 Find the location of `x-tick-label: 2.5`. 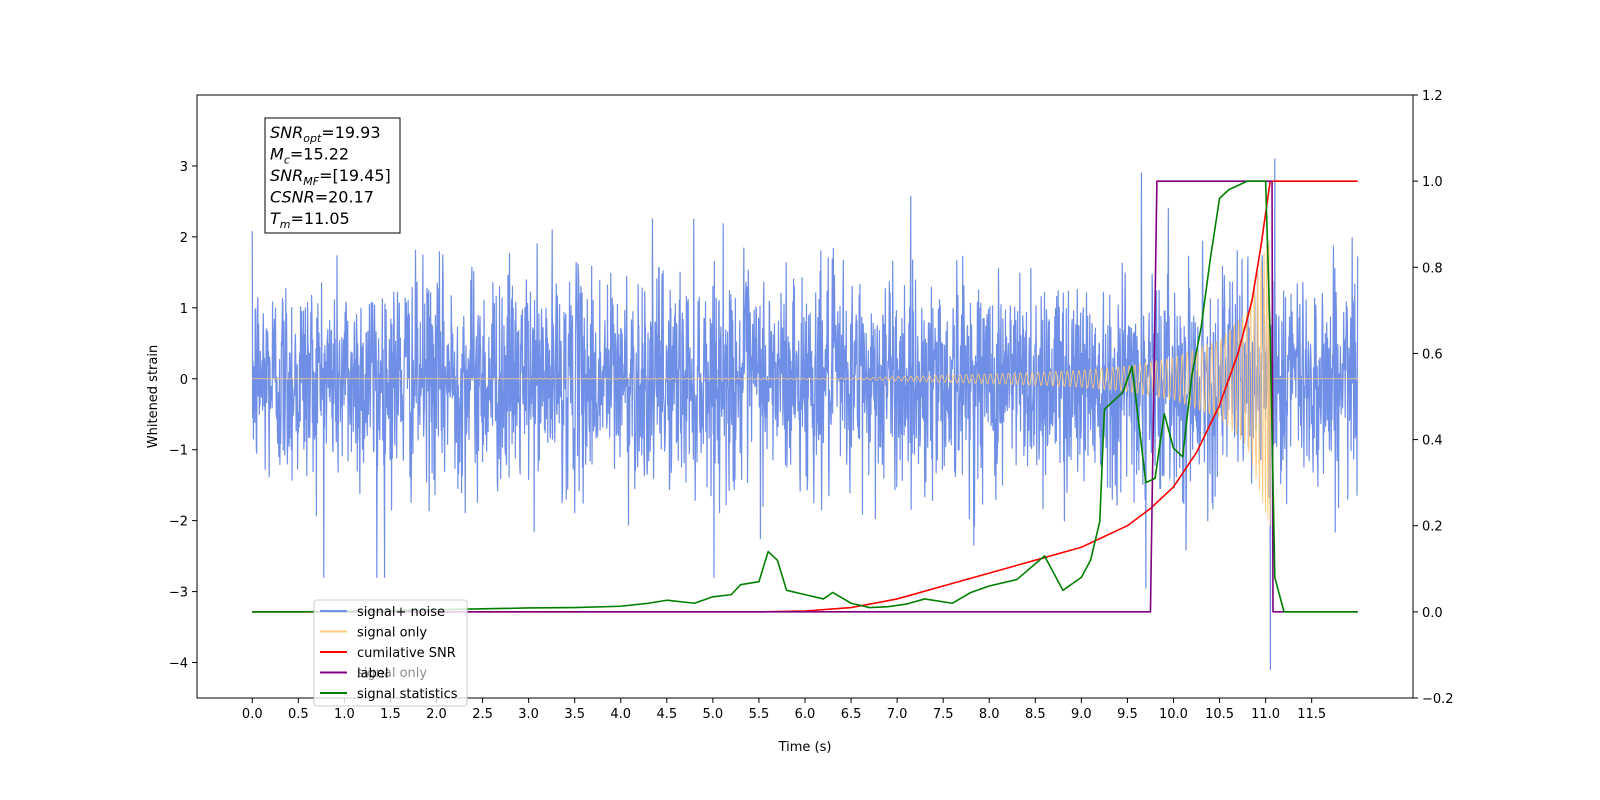

x-tick-label: 2.5 is located at coordinates (482, 714).